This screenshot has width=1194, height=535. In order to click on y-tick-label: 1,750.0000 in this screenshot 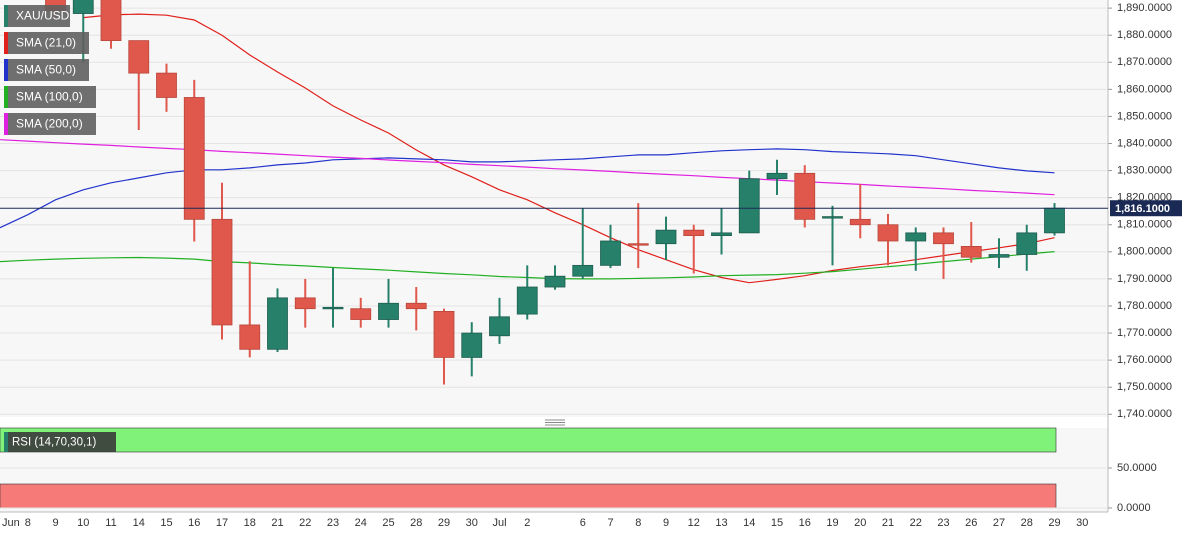, I will do `click(1144, 387)`.